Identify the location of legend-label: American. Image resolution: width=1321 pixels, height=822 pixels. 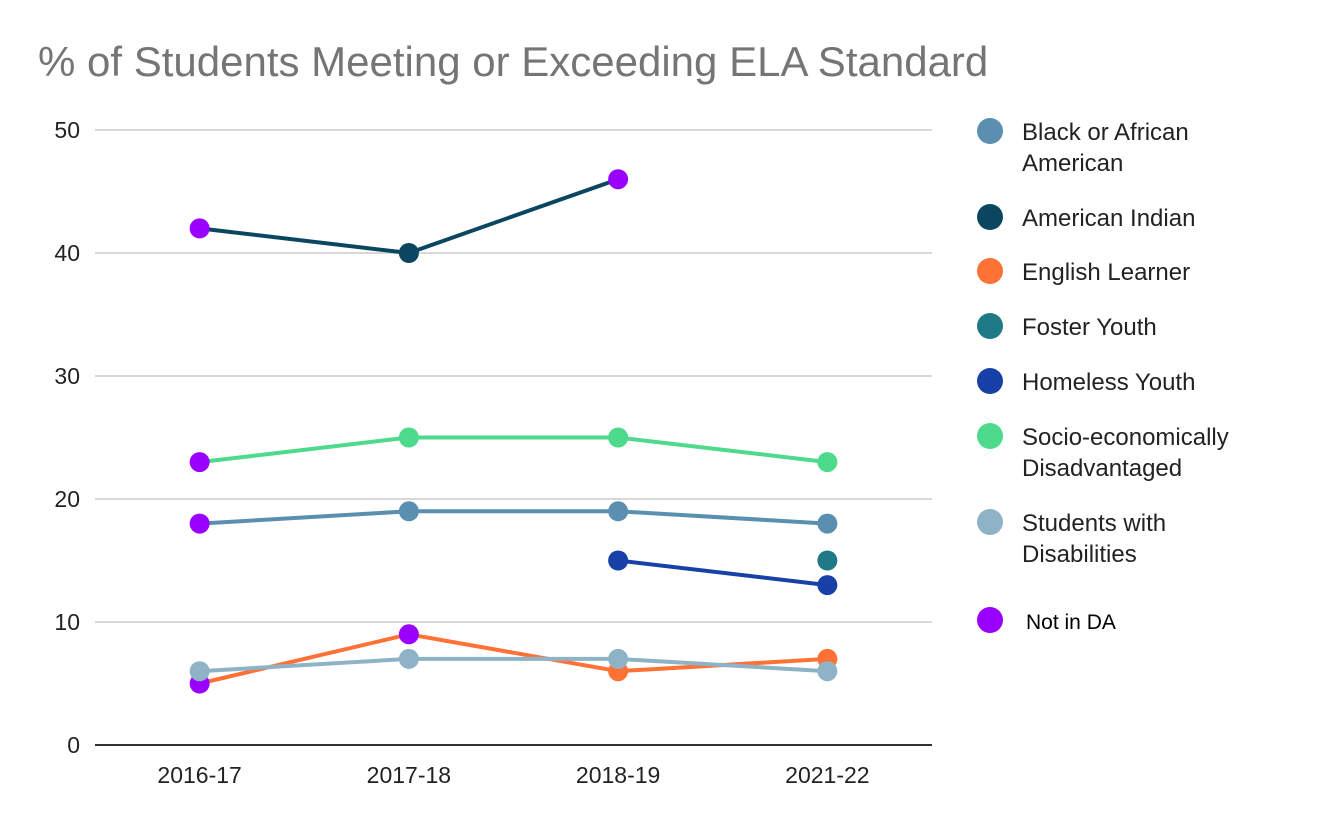
(1072, 163).